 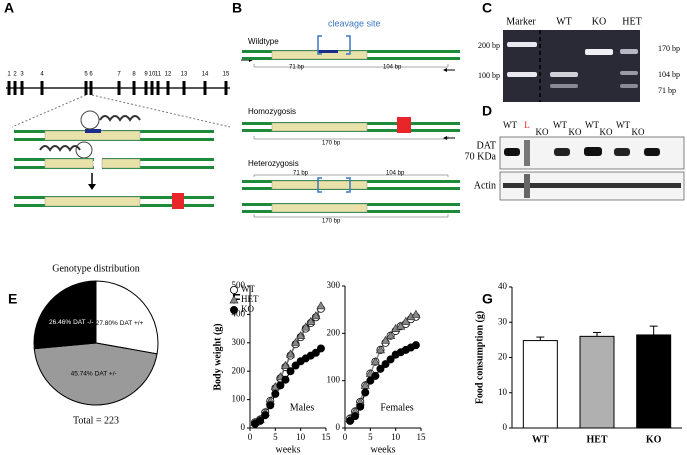 What do you see at coordinates (12, 299) in the screenshot?
I see `panel-letter: E` at bounding box center [12, 299].